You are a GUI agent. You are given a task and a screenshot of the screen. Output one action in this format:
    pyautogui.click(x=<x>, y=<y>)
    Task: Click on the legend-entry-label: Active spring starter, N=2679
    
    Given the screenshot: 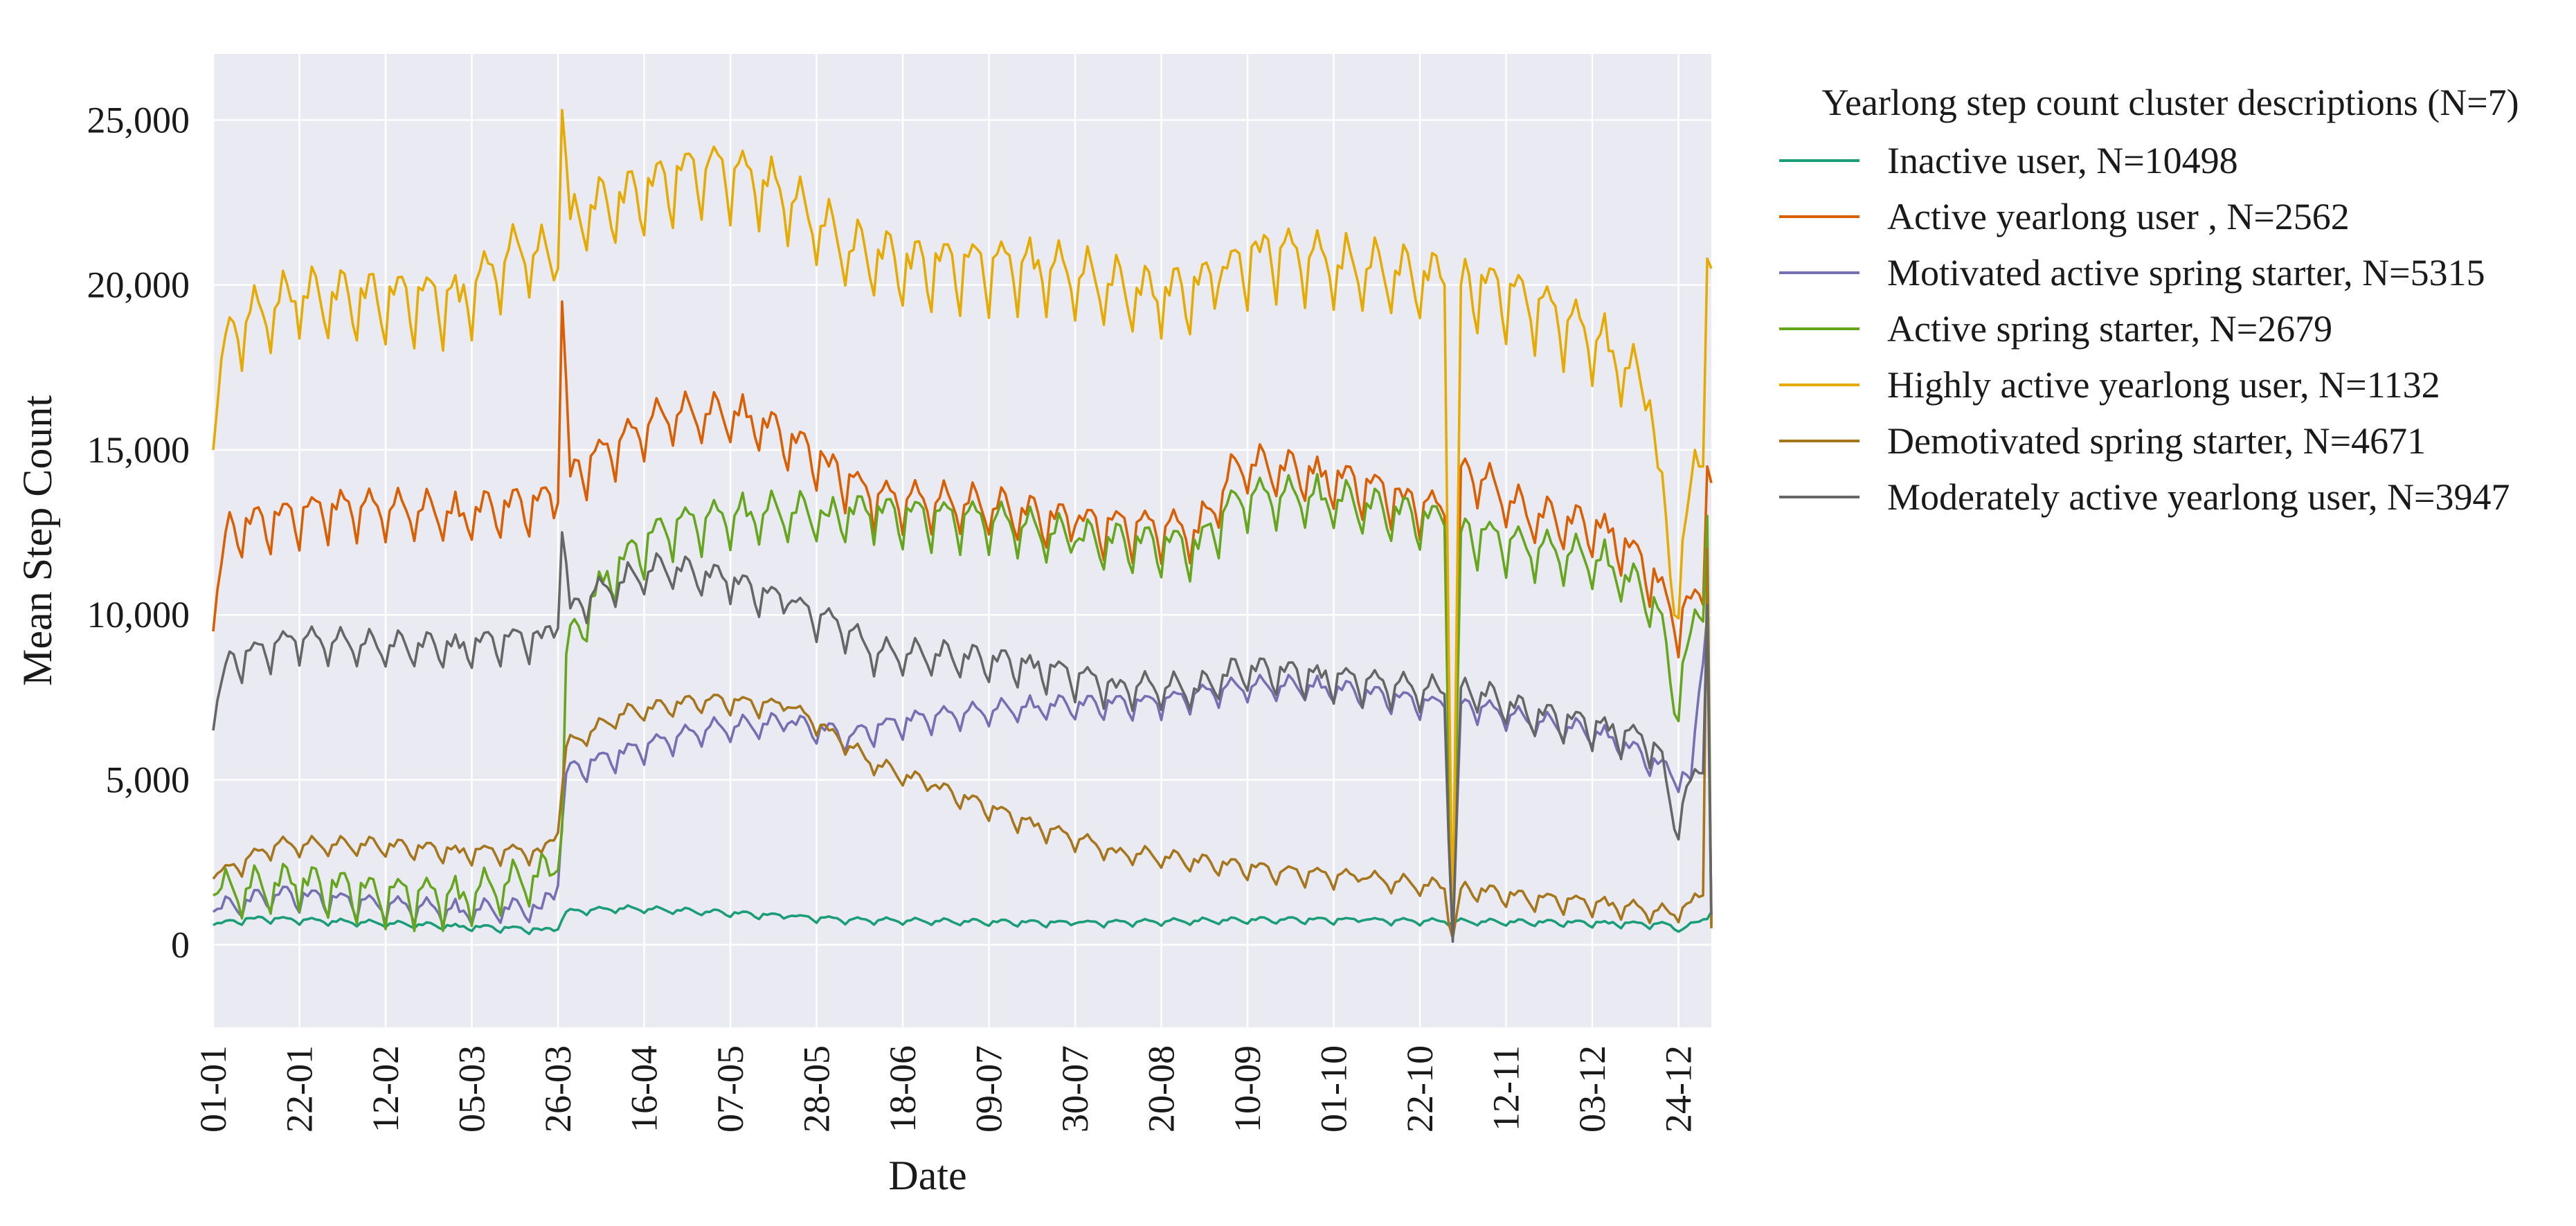 What is the action you would take?
    pyautogui.click(x=2109, y=329)
    